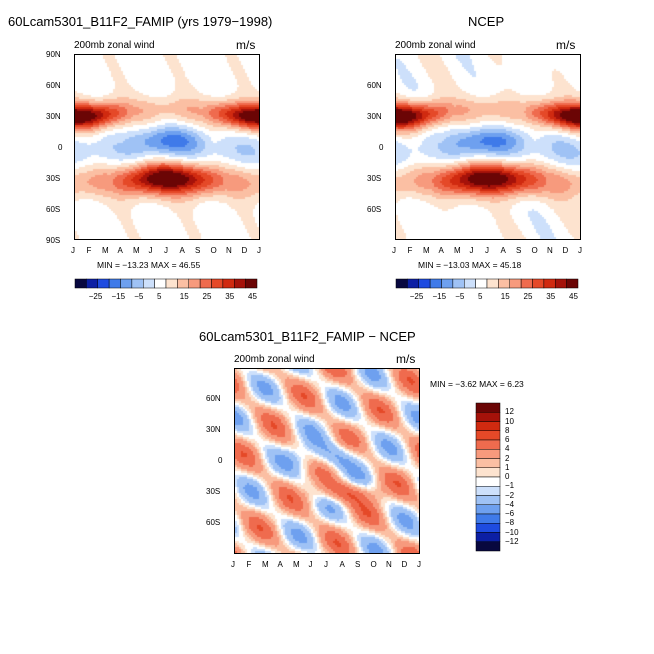 Image resolution: width=654 pixels, height=654 pixels. I want to click on panel3-lat-tick: 60N, so click(213, 398).